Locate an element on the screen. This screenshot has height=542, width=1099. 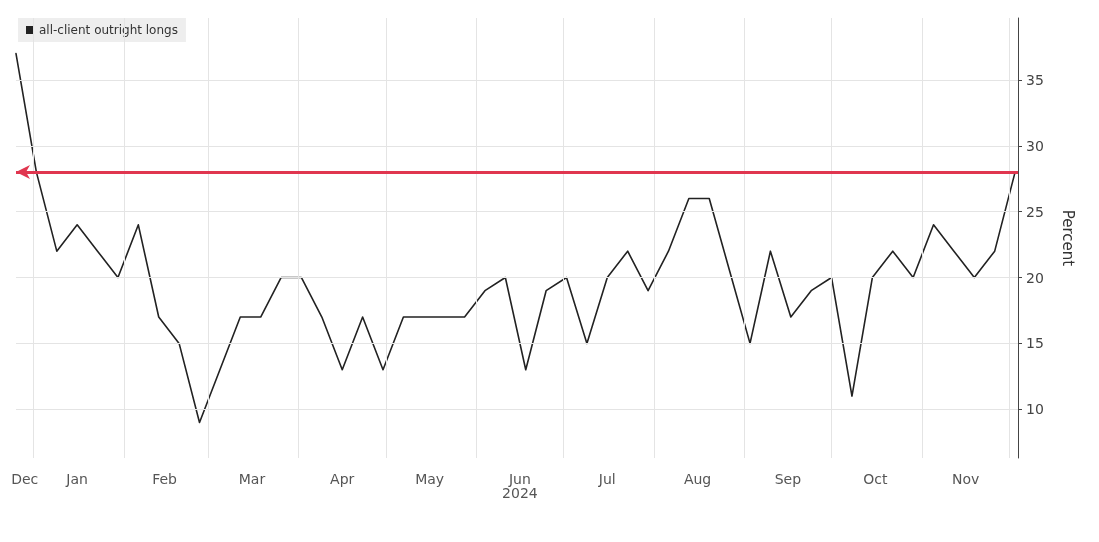
x-tick-label: Dec is located at coordinates (25, 479).